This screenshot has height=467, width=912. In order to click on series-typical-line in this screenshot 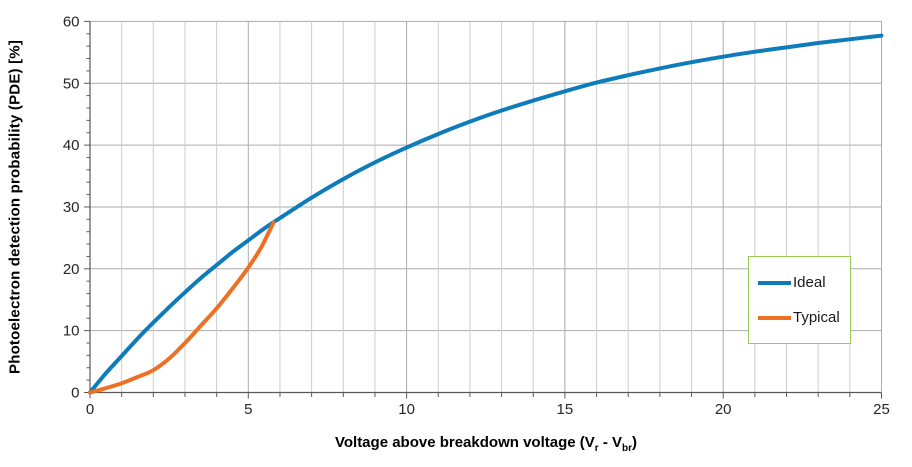, I will do `click(182, 307)`.